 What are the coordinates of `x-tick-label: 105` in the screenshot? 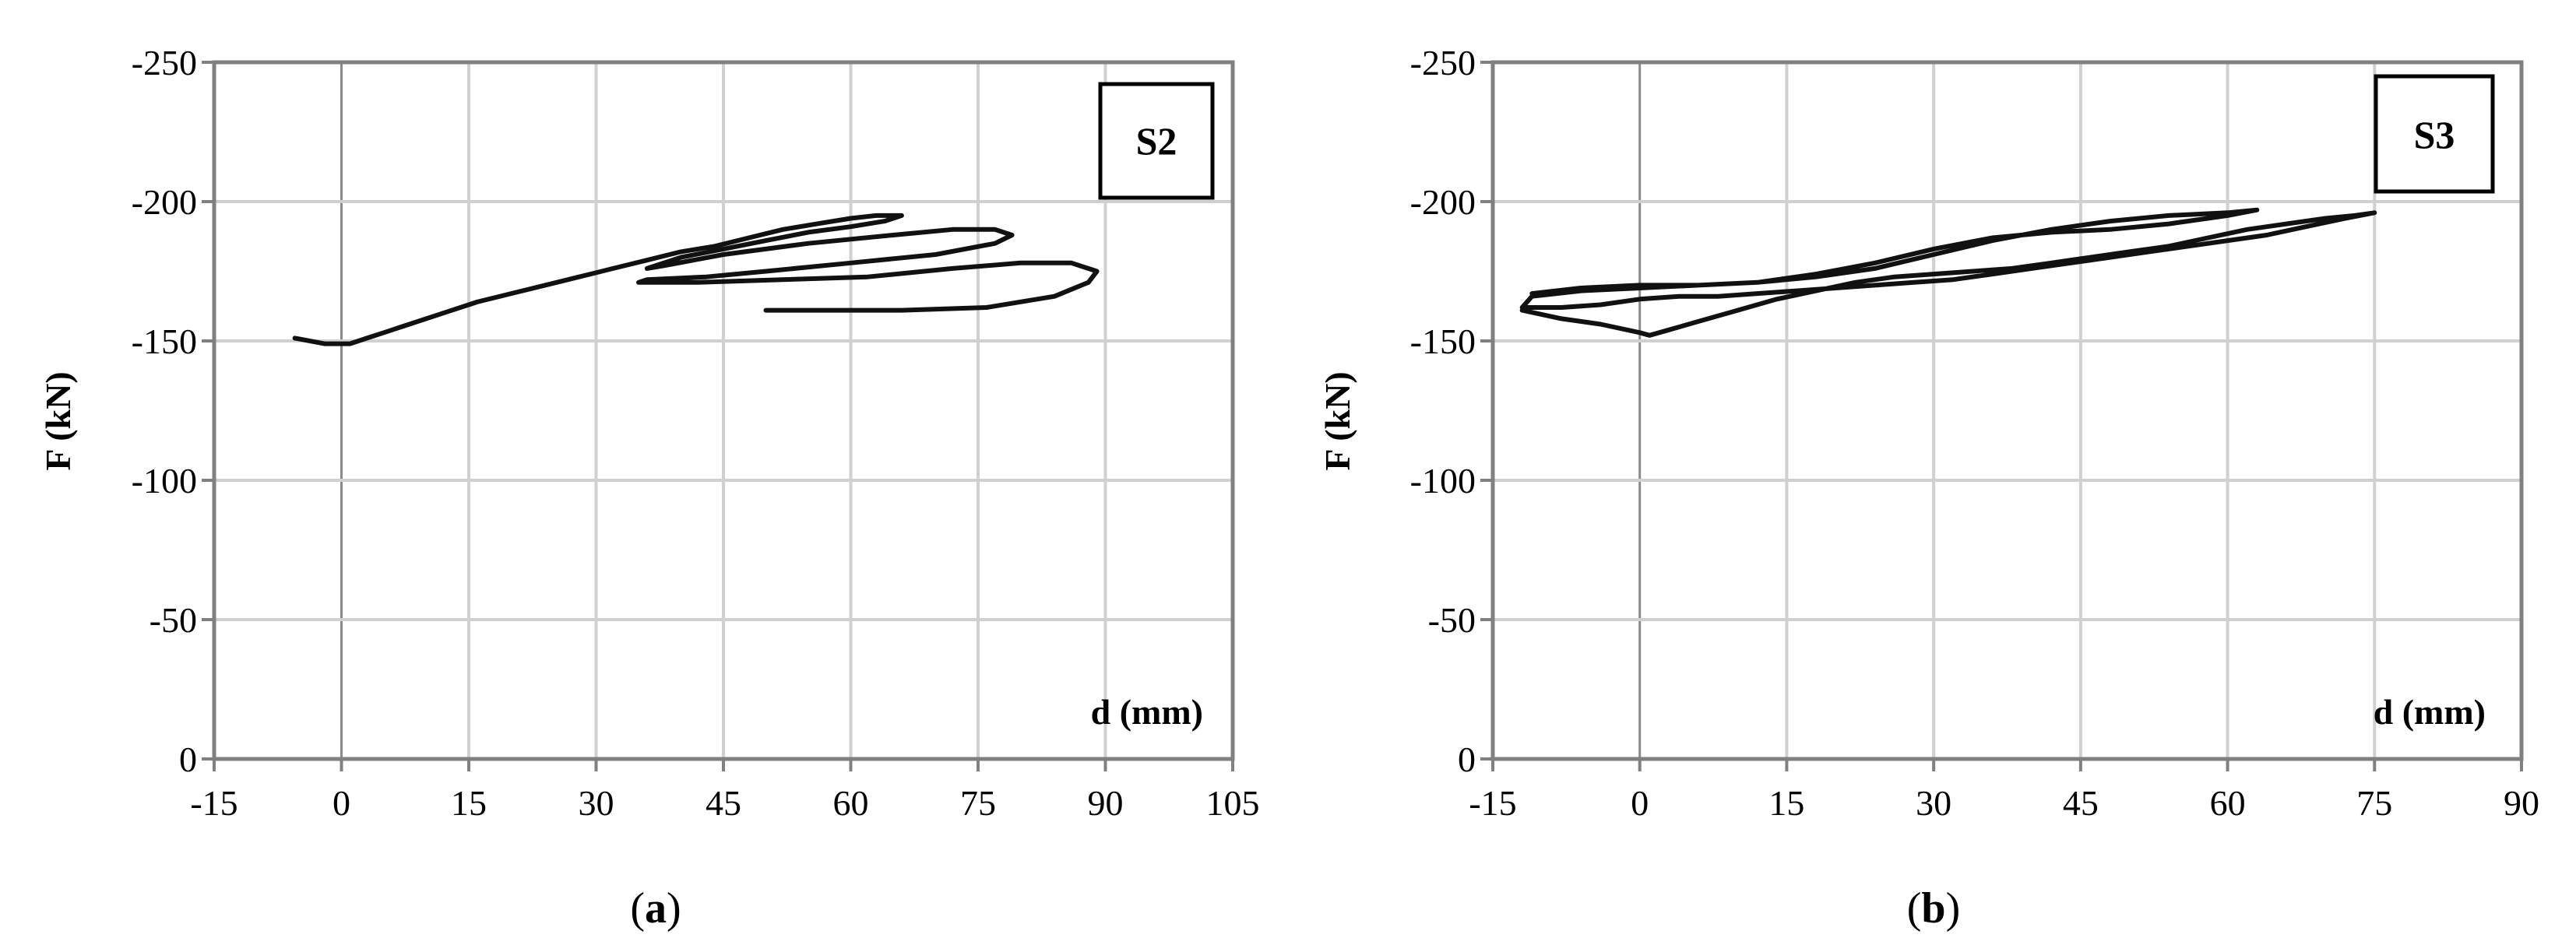 It's located at (1233, 803).